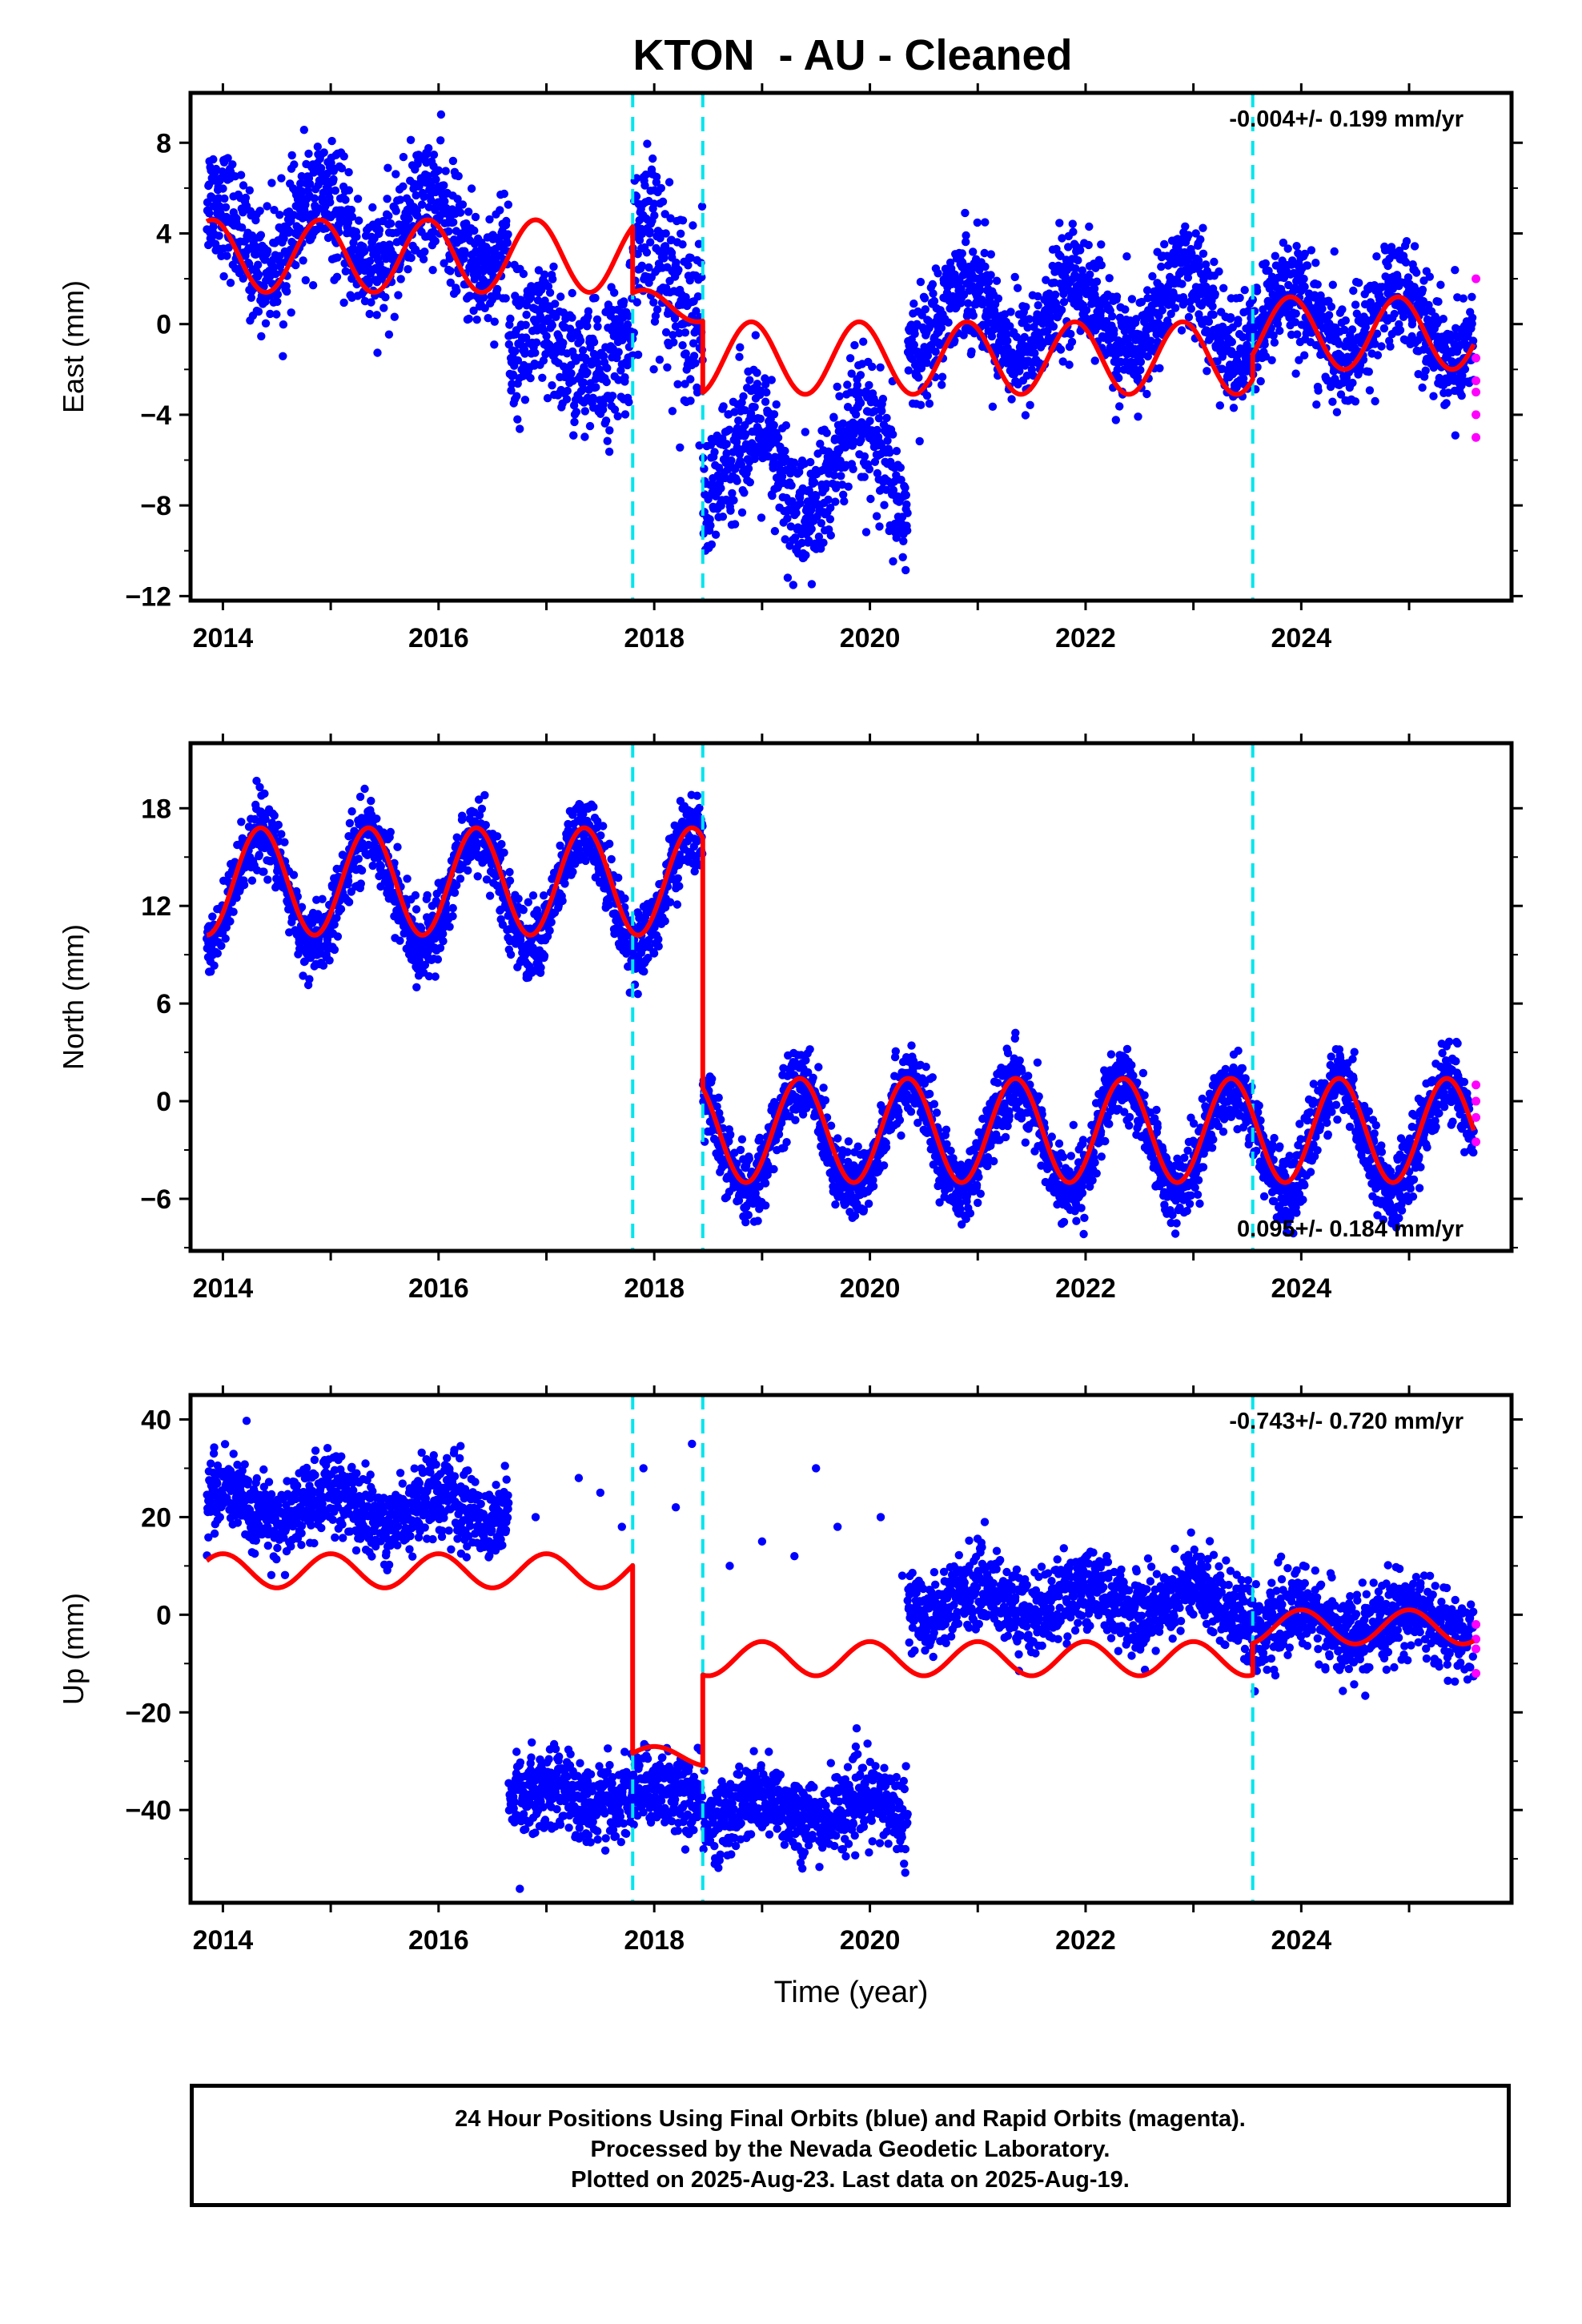 The height and width of the screenshot is (2324, 1582). What do you see at coordinates (841, 307) in the screenshot?
I see `east-model-curve` at bounding box center [841, 307].